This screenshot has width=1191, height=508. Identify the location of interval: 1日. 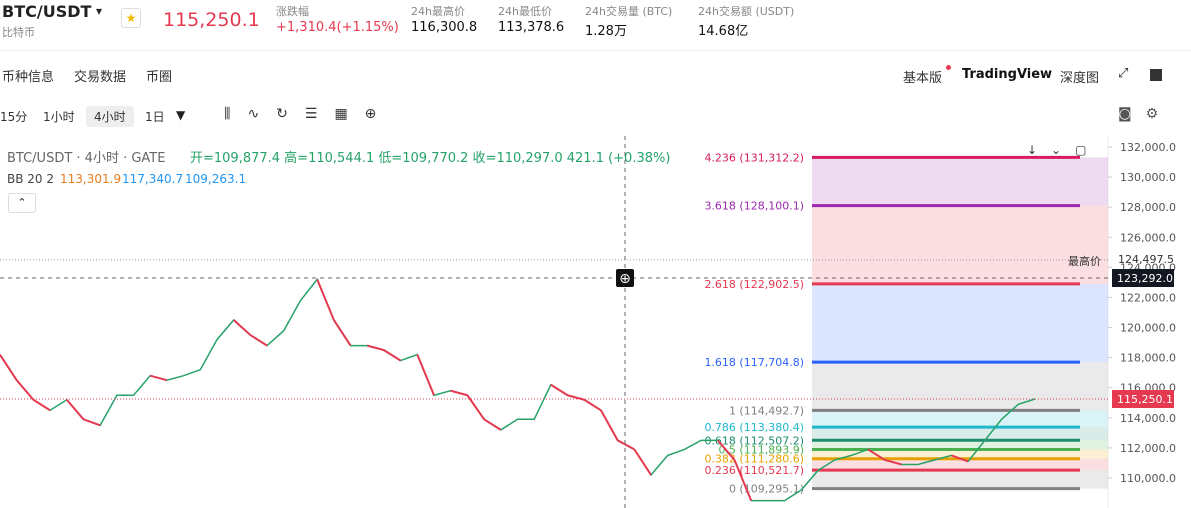
(155, 117).